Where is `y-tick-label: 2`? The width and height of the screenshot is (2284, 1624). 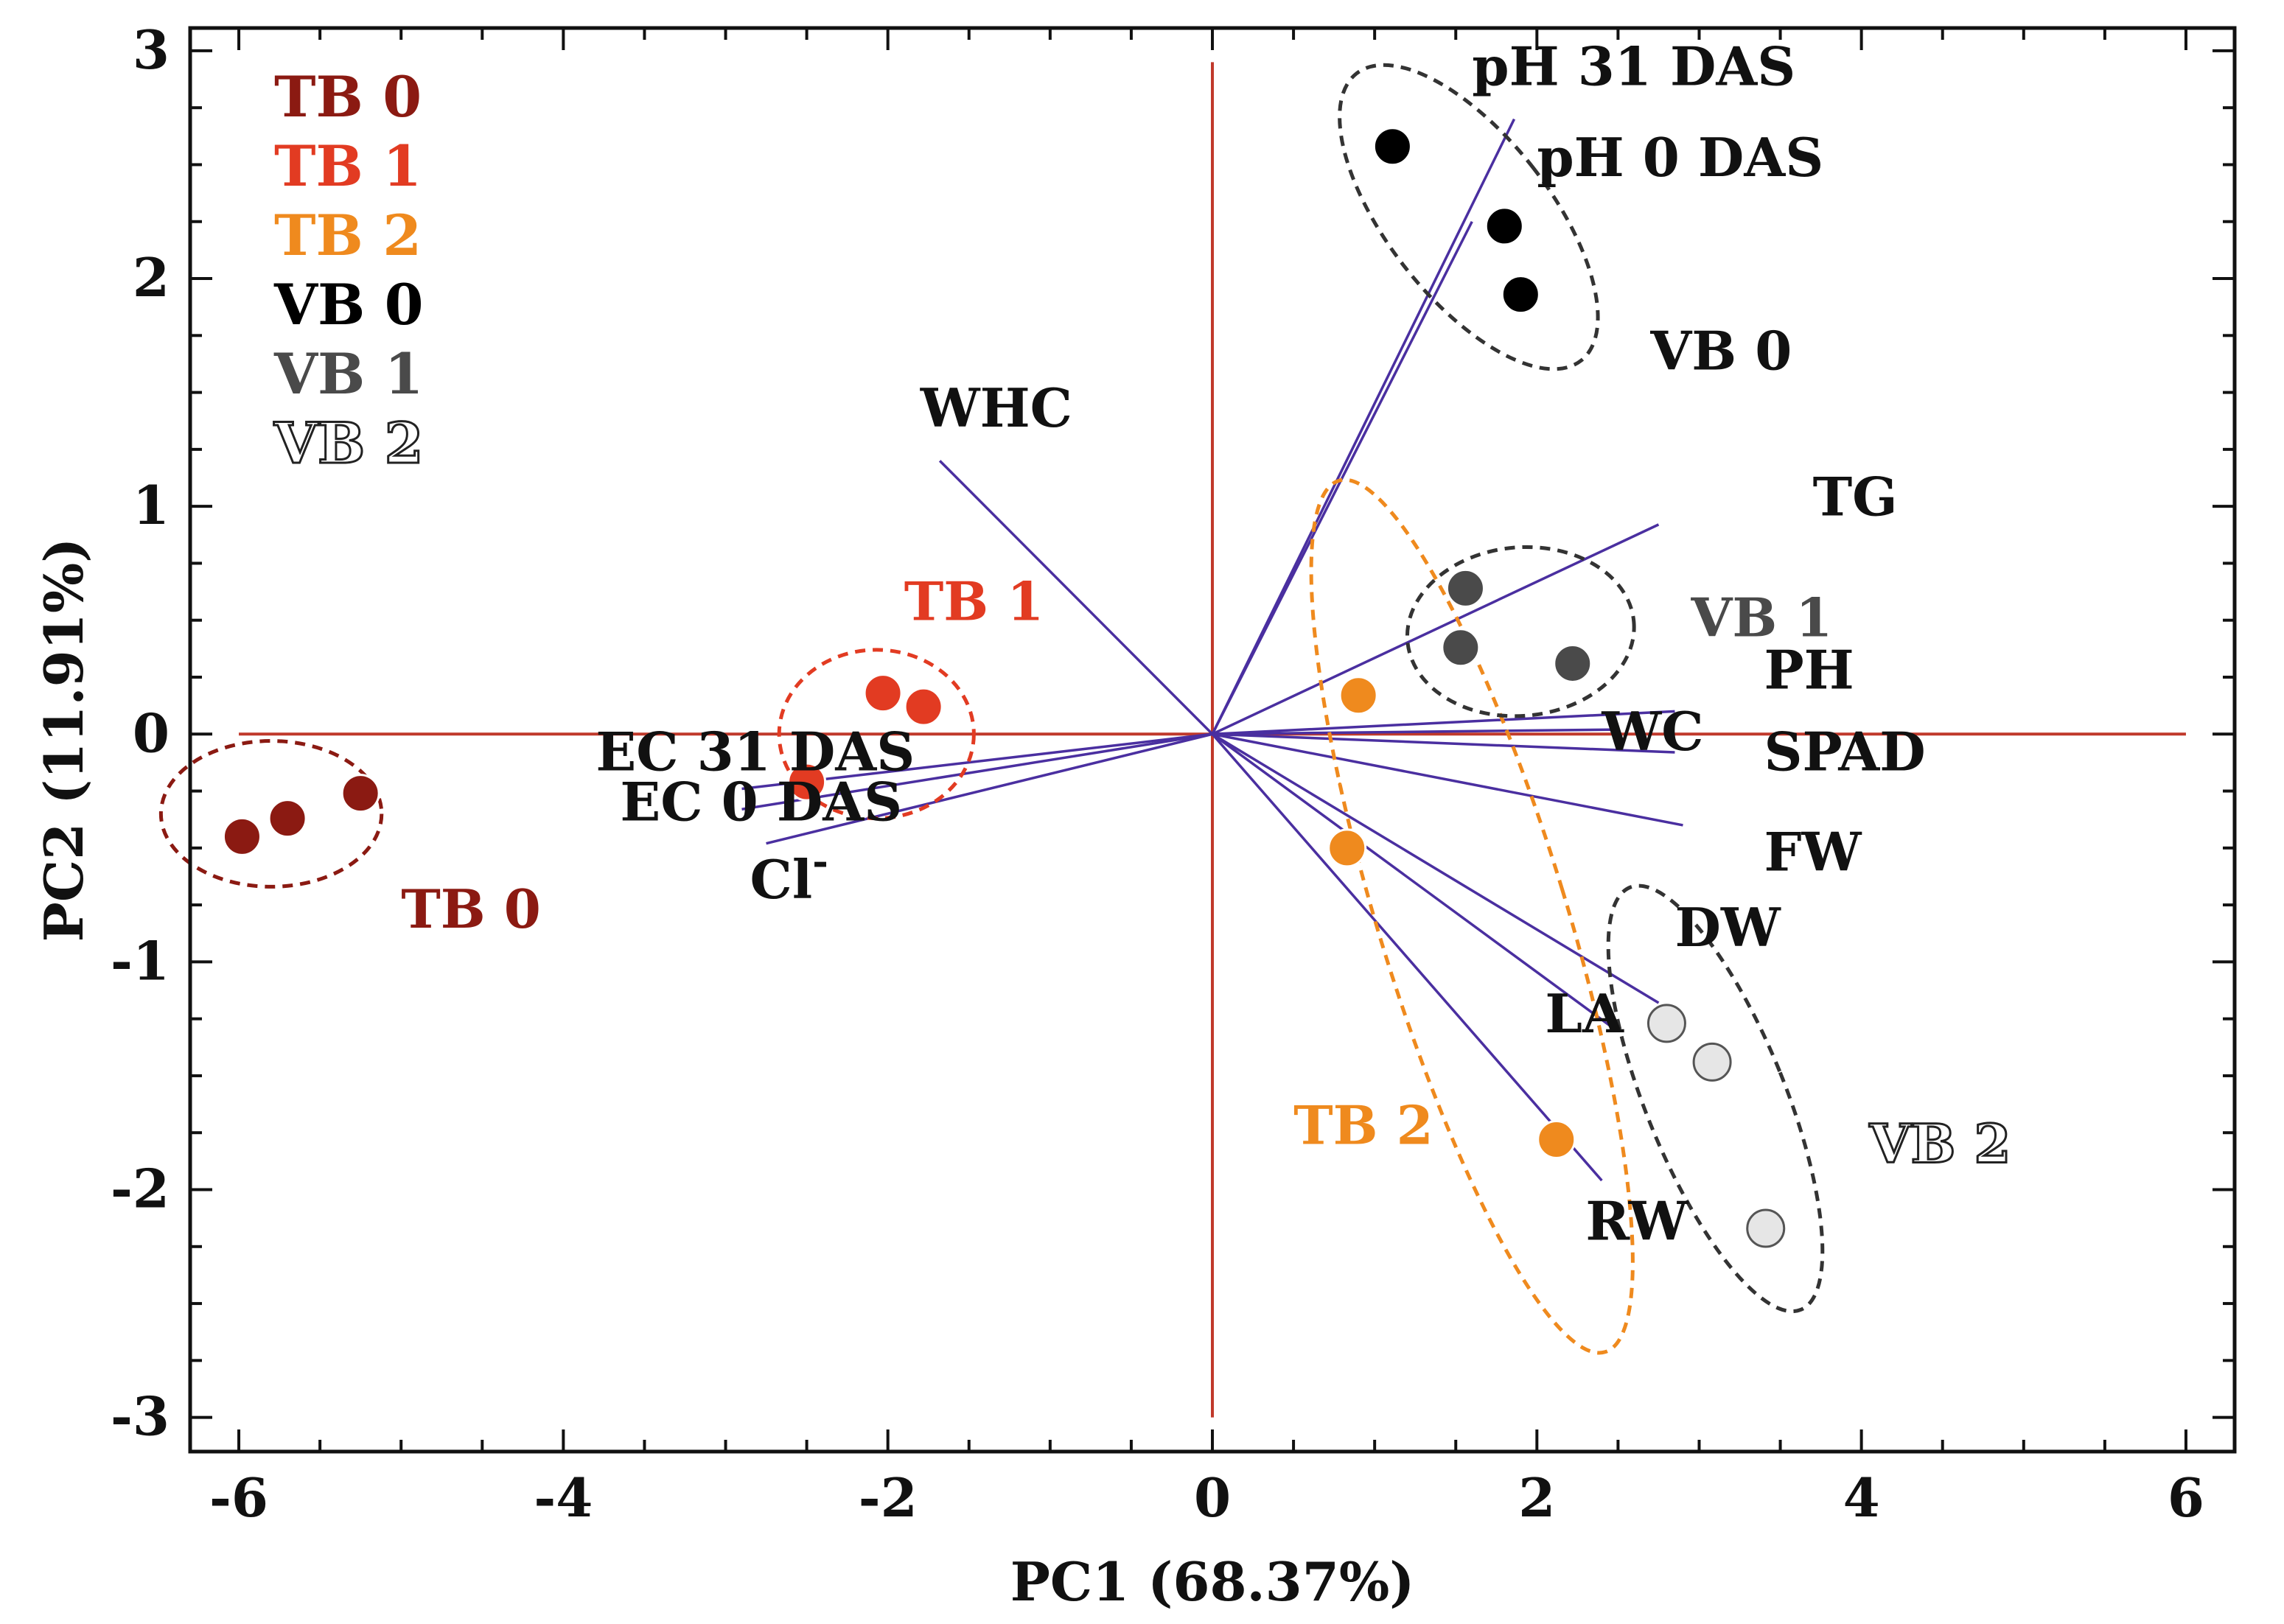
y-tick-label: 2 is located at coordinates (151, 277).